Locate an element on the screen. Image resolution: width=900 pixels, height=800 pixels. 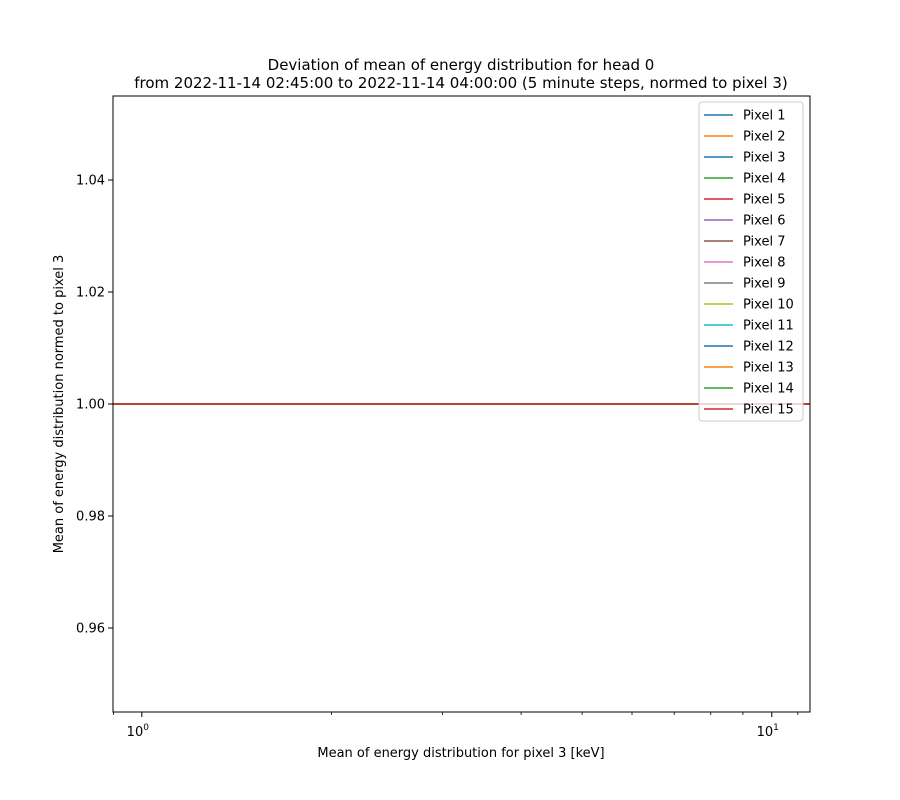
legend-label-pixel-15: Pixel 15 is located at coordinates (768, 410).